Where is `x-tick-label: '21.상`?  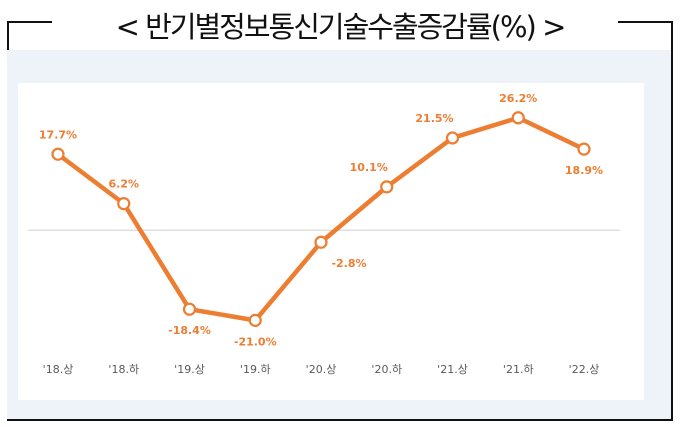
x-tick-label: '21.상 is located at coordinates (452, 369).